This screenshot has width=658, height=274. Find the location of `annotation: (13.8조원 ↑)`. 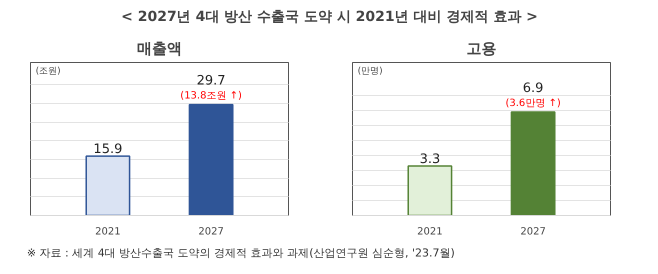

annotation: (13.8조원 ↑) is located at coordinates (211, 96).